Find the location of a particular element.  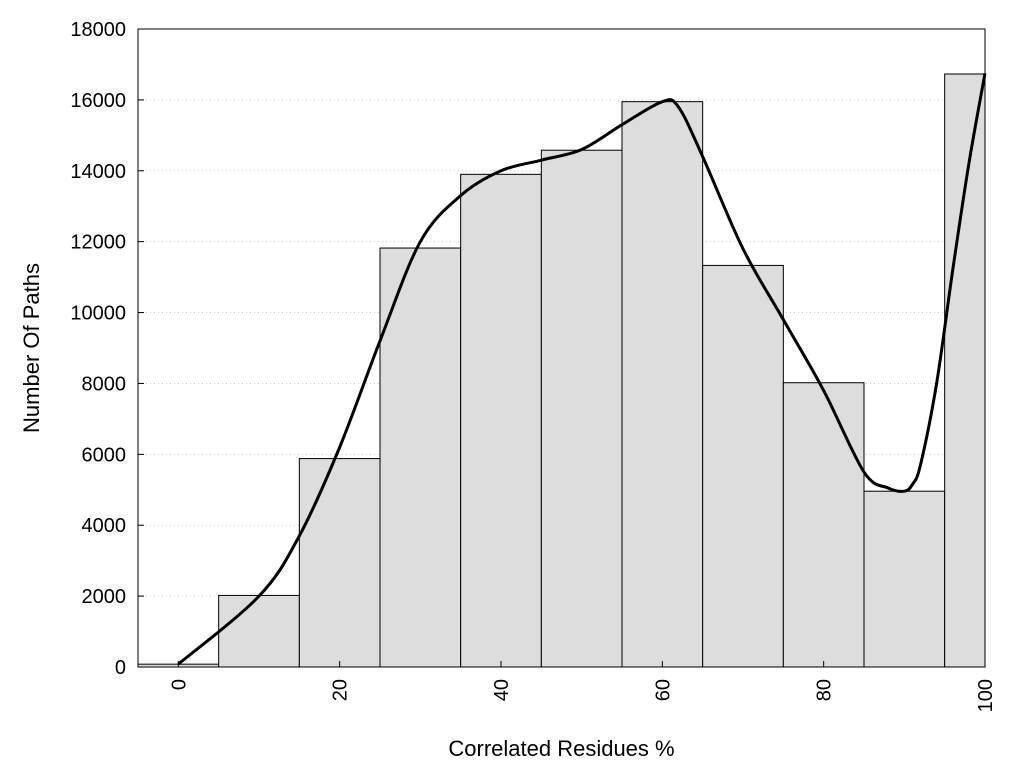

y-tick-label: 0 is located at coordinates (120, 668).